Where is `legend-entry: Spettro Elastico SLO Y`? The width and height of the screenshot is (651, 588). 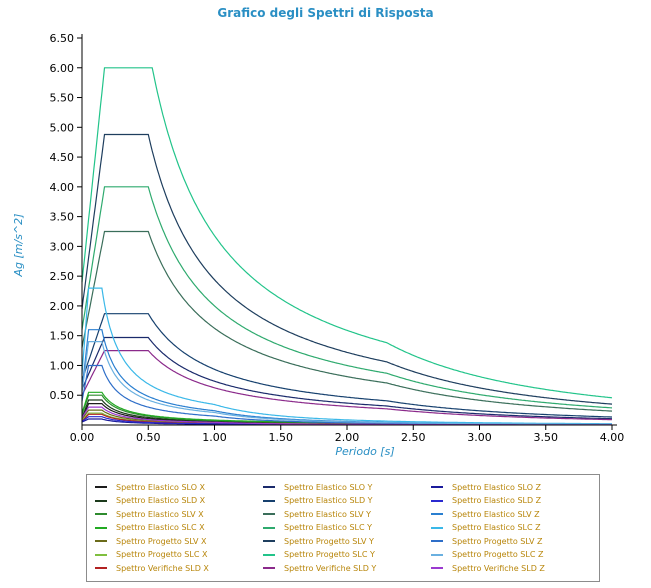
legend-entry: Spettro Elastico SLO Y is located at coordinates (317, 487).